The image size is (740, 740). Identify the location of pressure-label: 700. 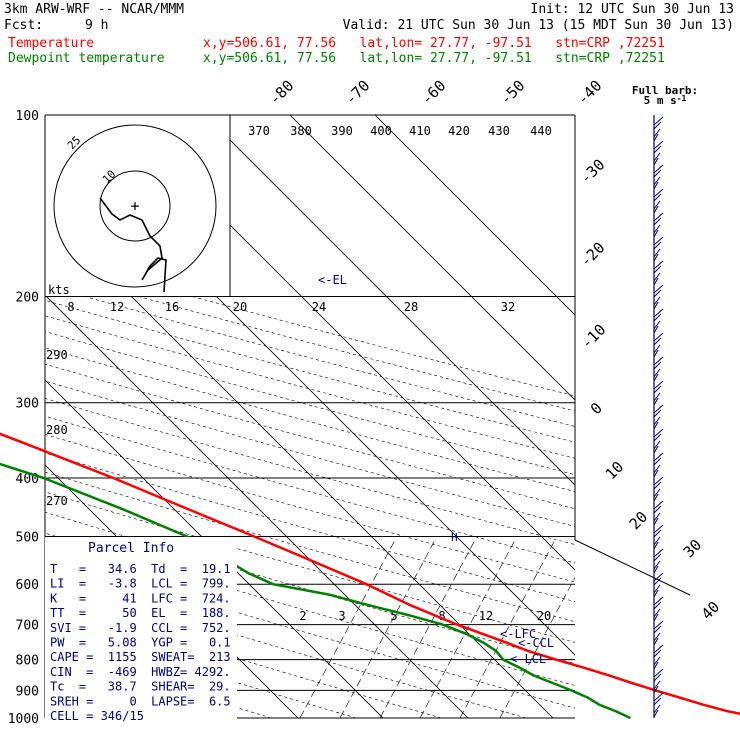
(27, 626).